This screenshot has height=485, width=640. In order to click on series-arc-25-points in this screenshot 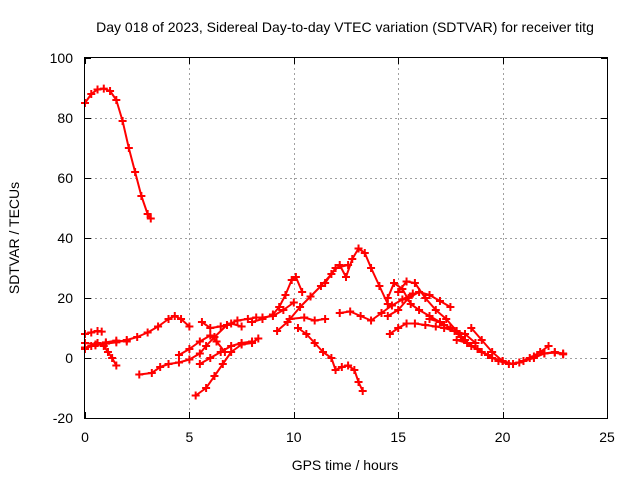, I will do `click(548, 354)`.